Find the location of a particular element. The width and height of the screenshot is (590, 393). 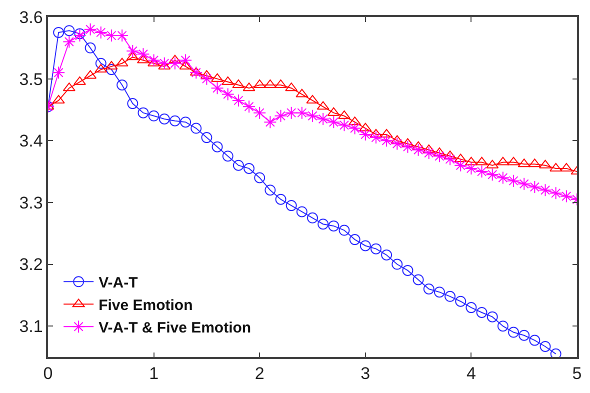

x-tick-label: 4 is located at coordinates (471, 374).